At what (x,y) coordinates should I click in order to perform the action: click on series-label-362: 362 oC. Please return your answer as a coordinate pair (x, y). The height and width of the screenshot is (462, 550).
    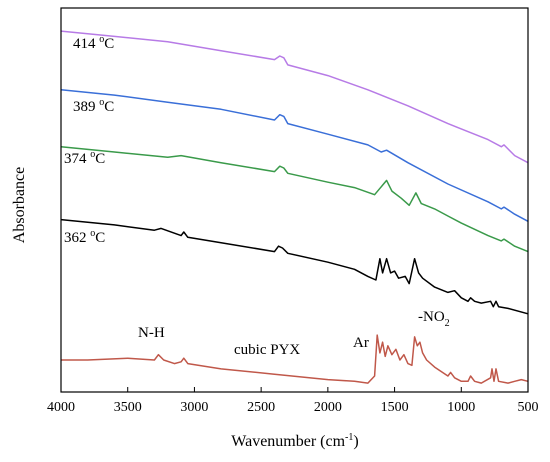
    Looking at the image, I should click on (84, 237).